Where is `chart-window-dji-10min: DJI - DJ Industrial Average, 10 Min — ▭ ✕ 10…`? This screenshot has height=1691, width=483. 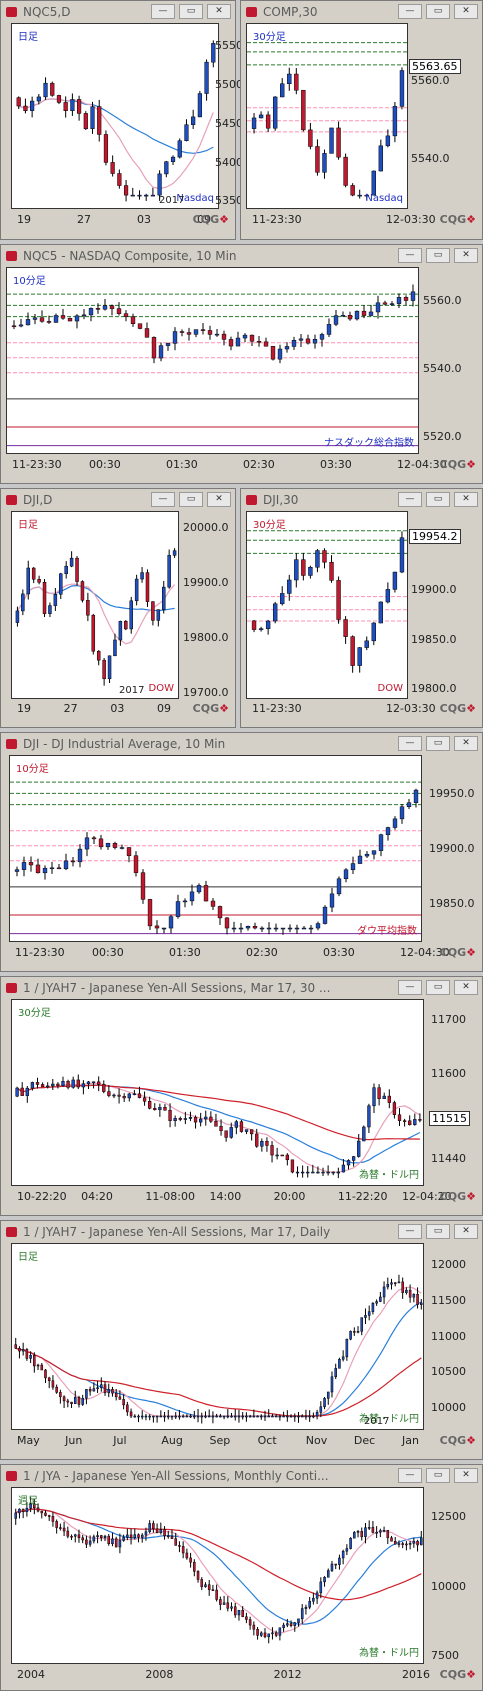 chart-window-dji-10min: DJI - DJ Industrial Average, 10 Min — ▭ ✕ 10… is located at coordinates (241, 852).